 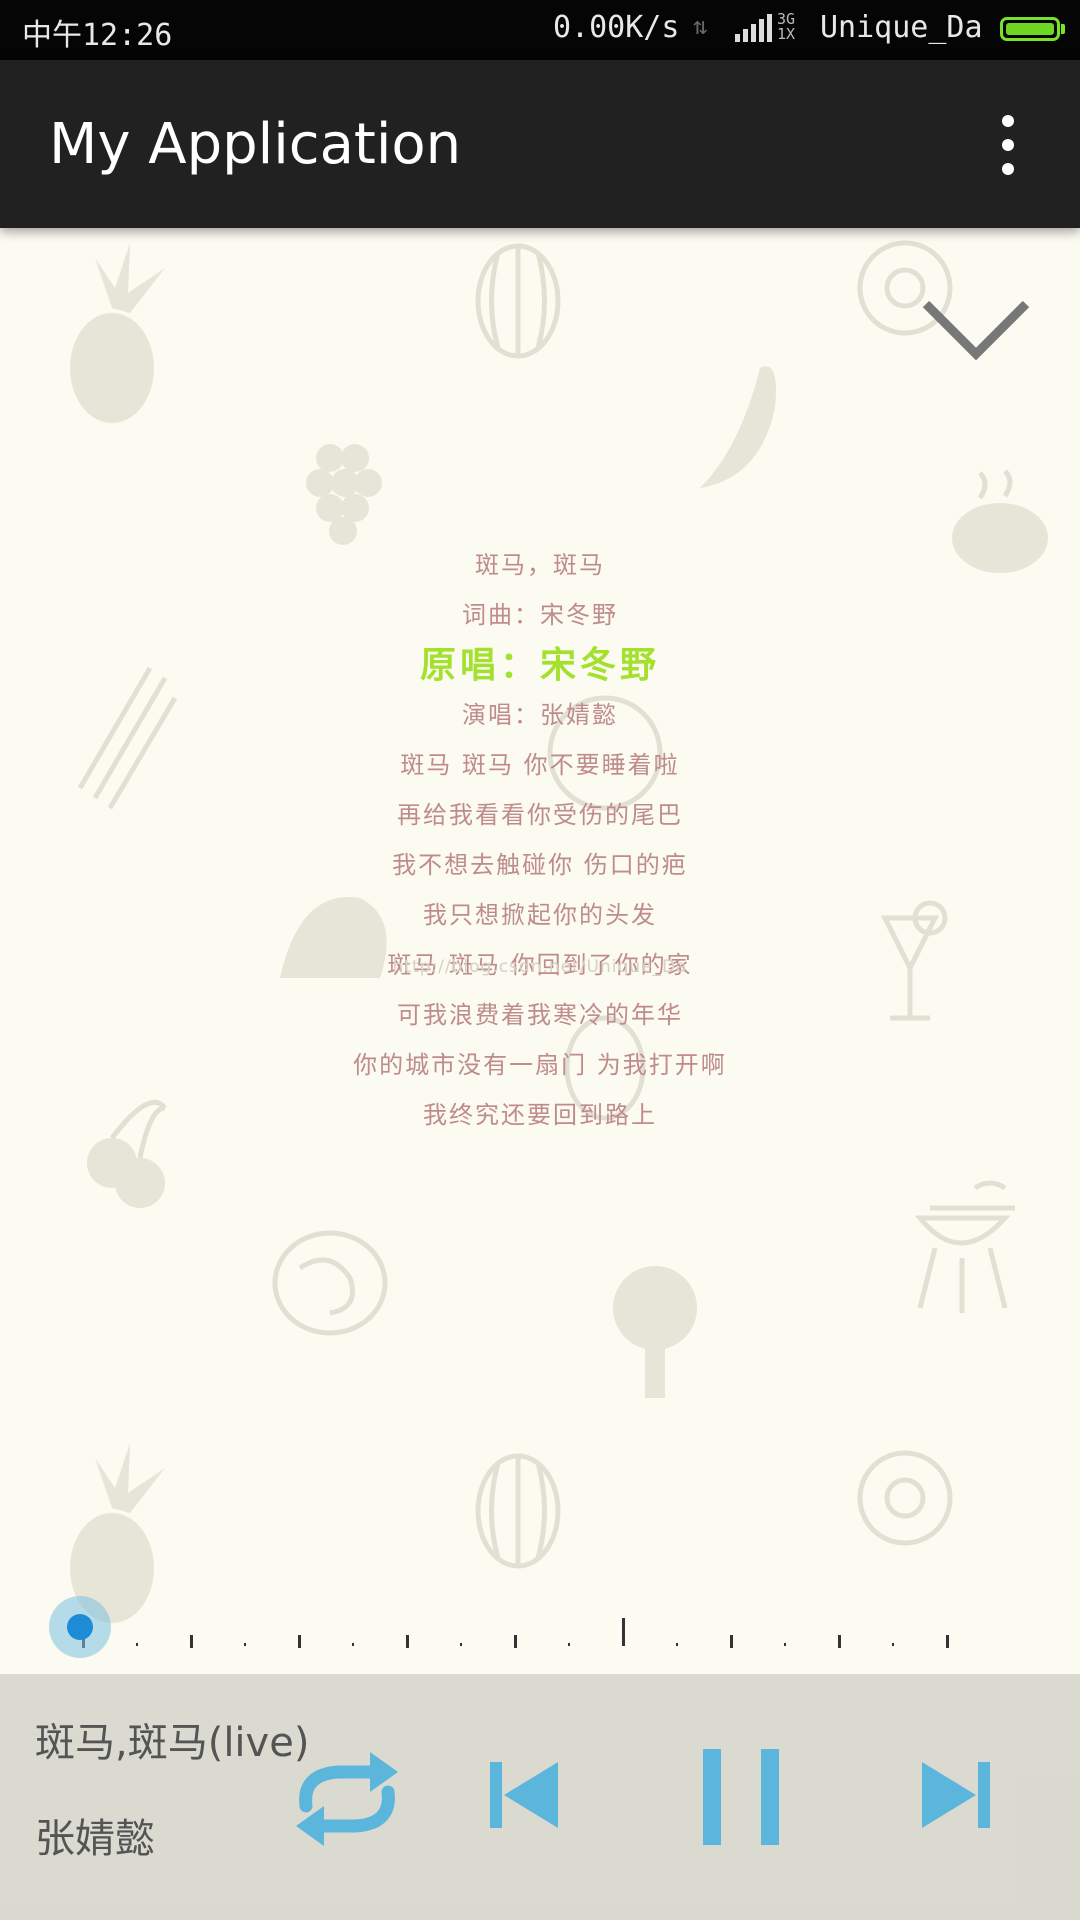 What do you see at coordinates (330, 1283) in the screenshot?
I see `bacon-doodle` at bounding box center [330, 1283].